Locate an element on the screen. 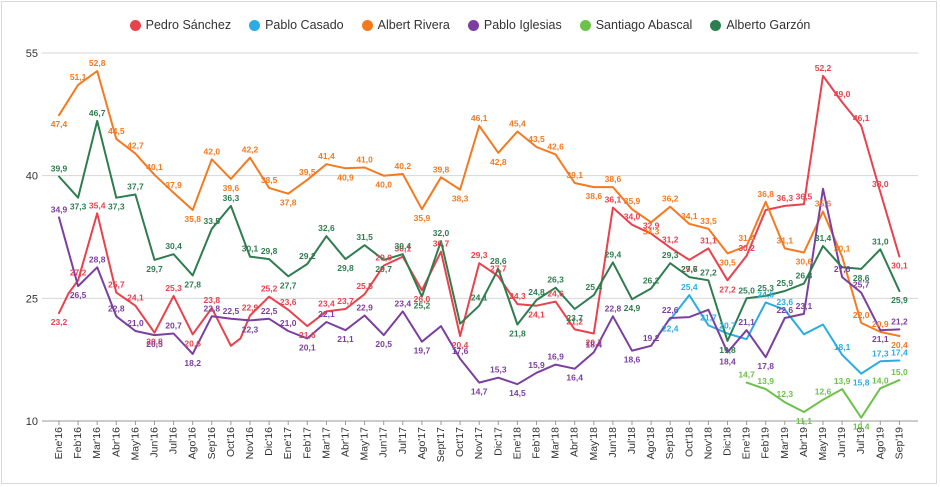 This screenshot has height=487, width=940. x-tick-label: Jun'19 is located at coordinates (842, 442).